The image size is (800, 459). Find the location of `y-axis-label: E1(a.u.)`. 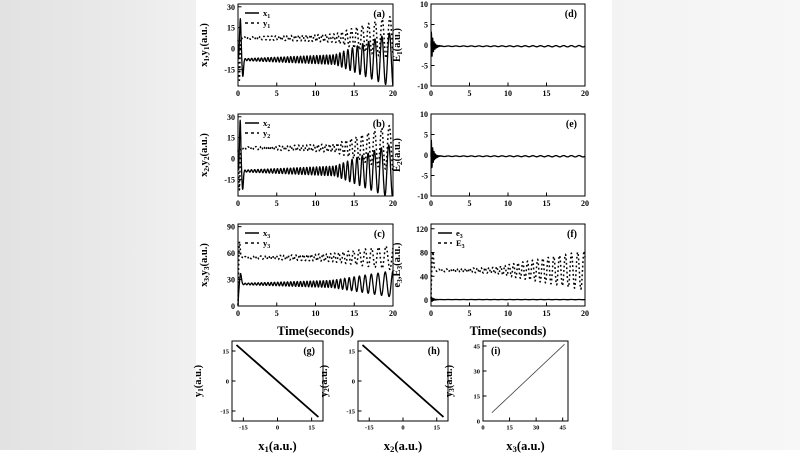

y-axis-label: E1(a.u.) is located at coordinates (398, 44).